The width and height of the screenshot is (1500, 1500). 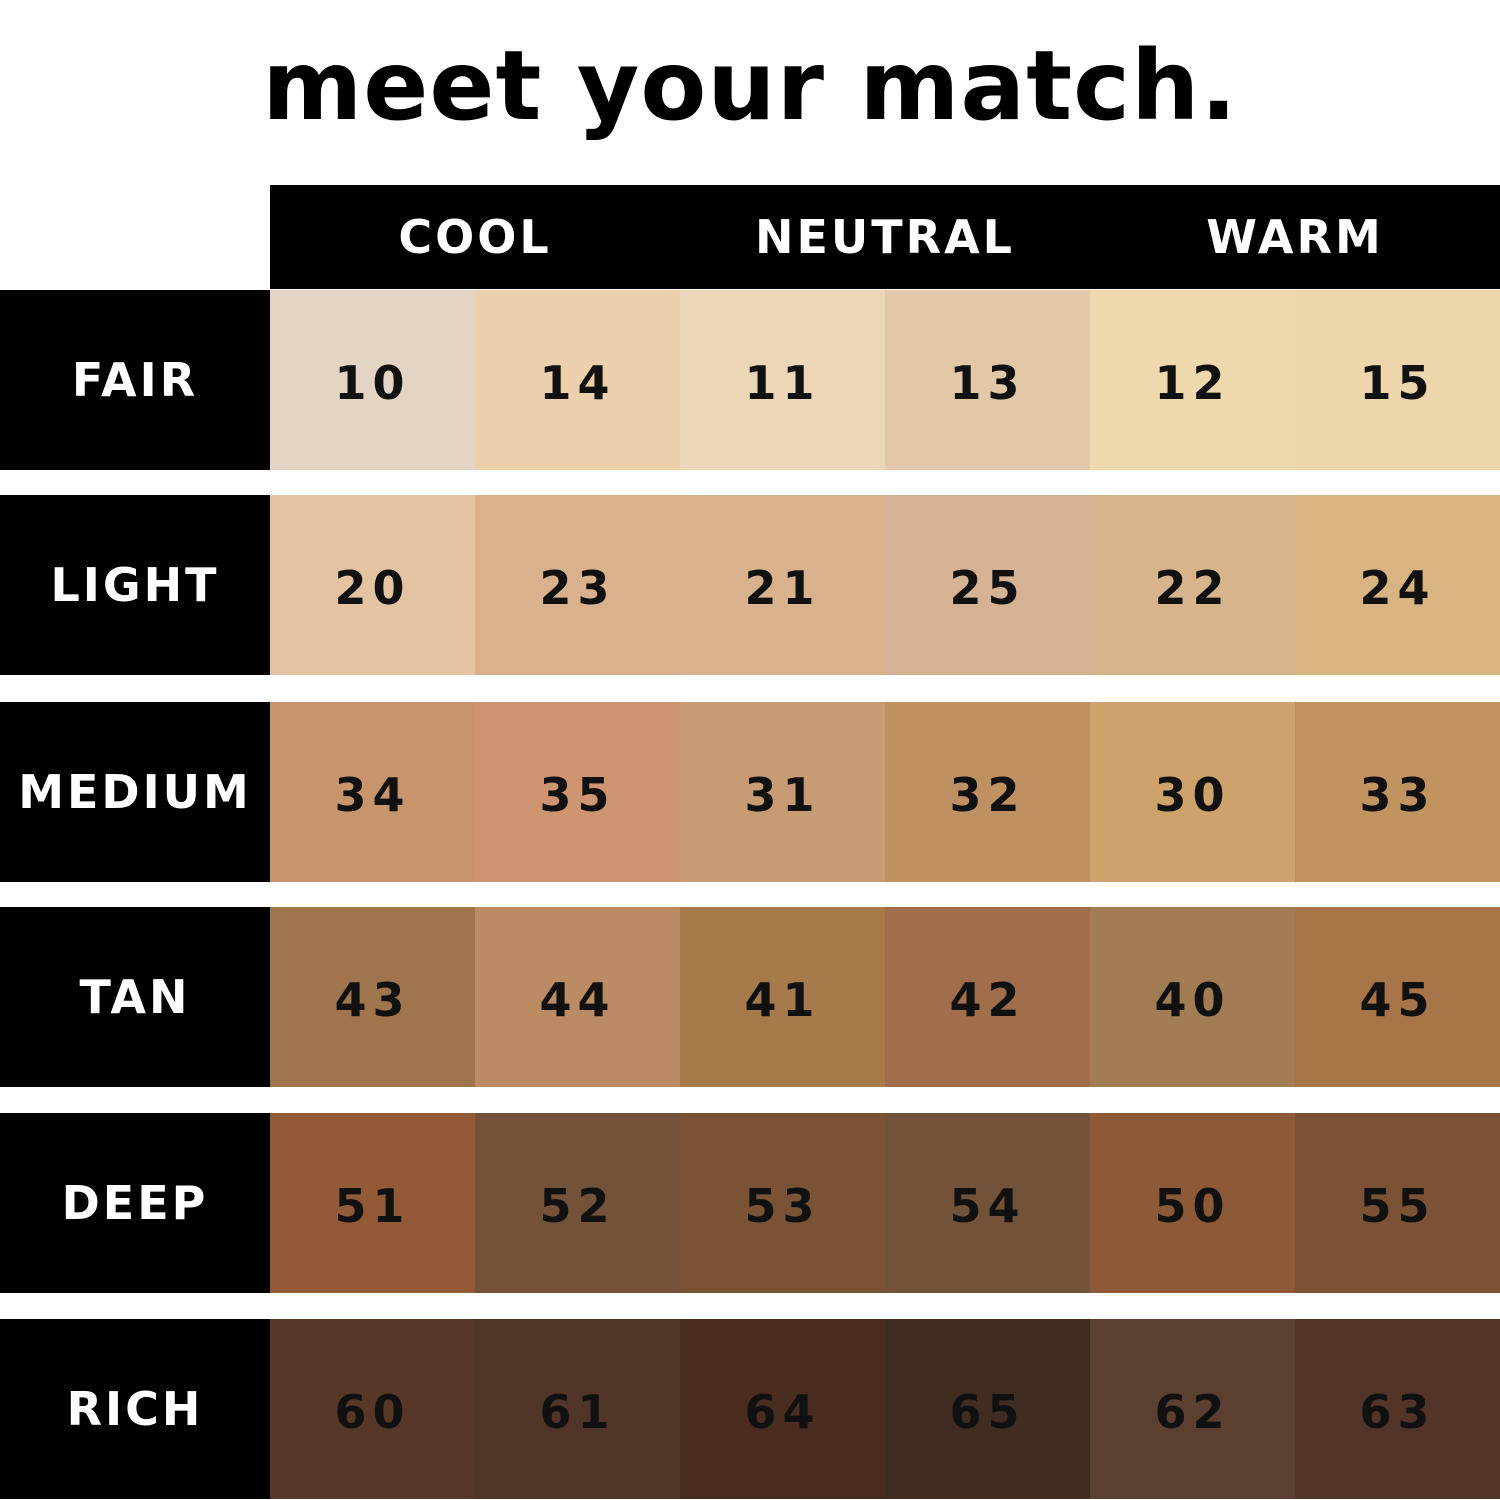 I want to click on shade-swatch: 43, so click(x=372, y=997).